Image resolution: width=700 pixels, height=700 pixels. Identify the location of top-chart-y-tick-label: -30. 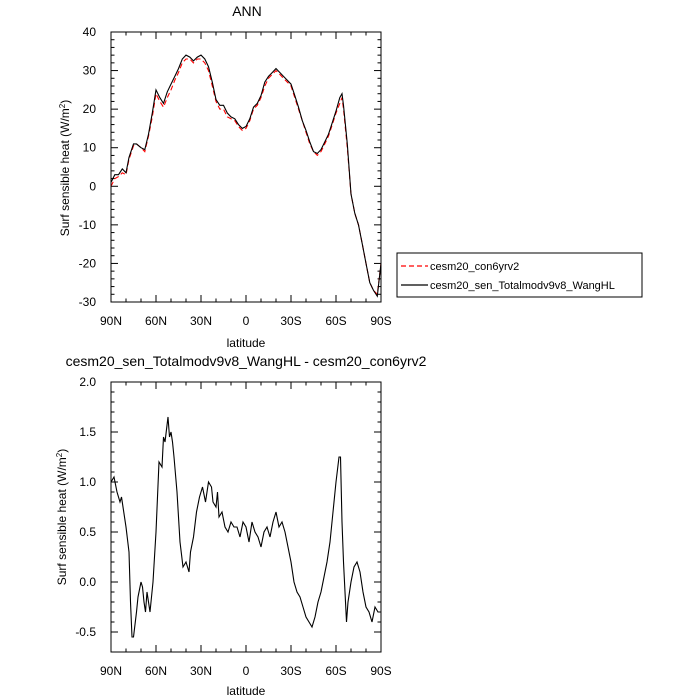
(88, 302).